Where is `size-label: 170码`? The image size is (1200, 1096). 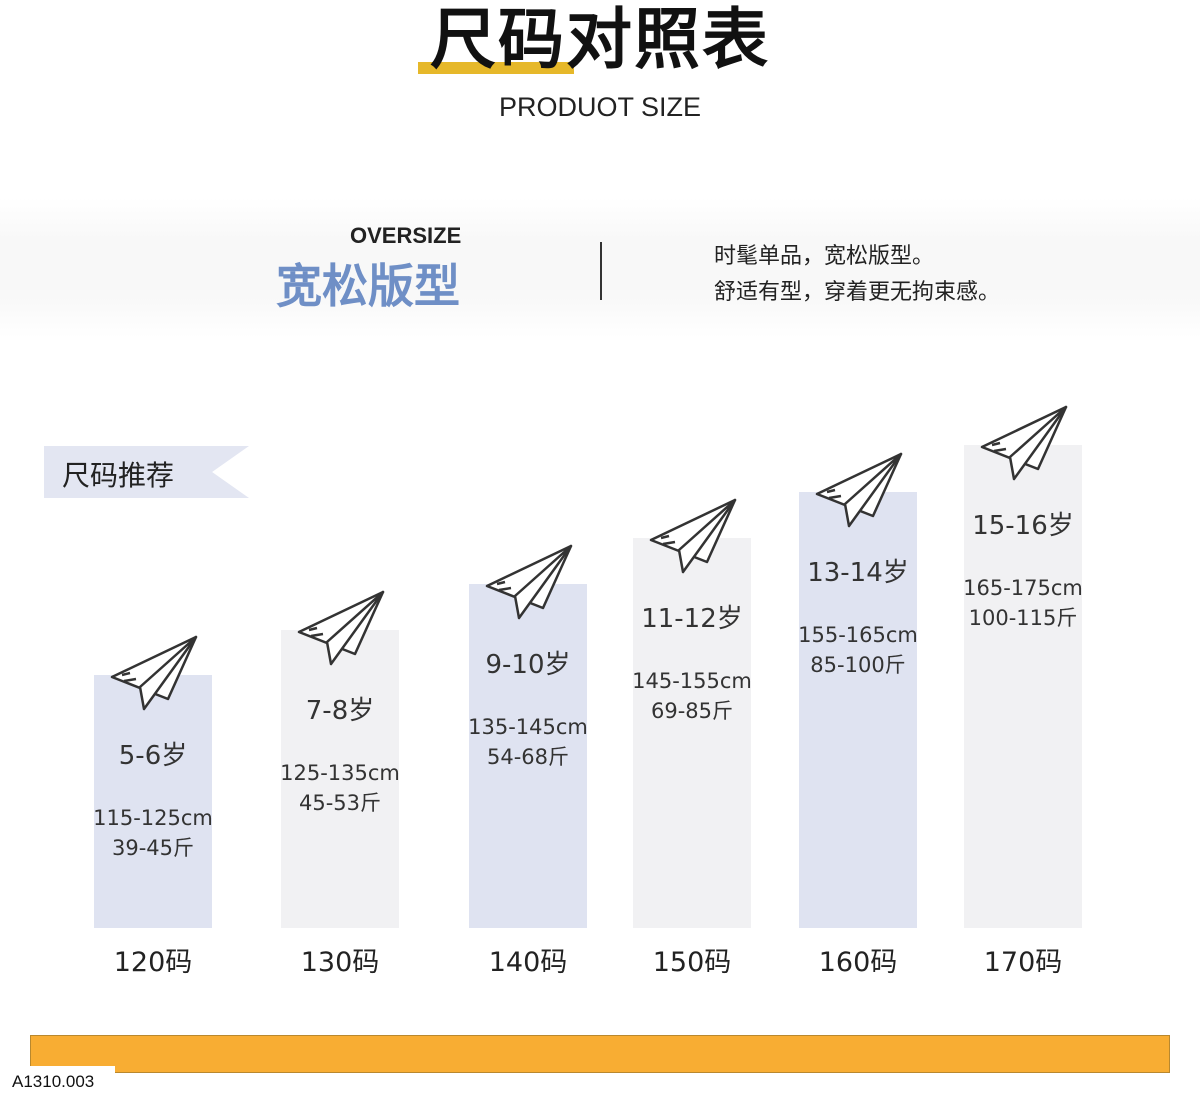
size-label: 170码 is located at coordinates (1023, 962).